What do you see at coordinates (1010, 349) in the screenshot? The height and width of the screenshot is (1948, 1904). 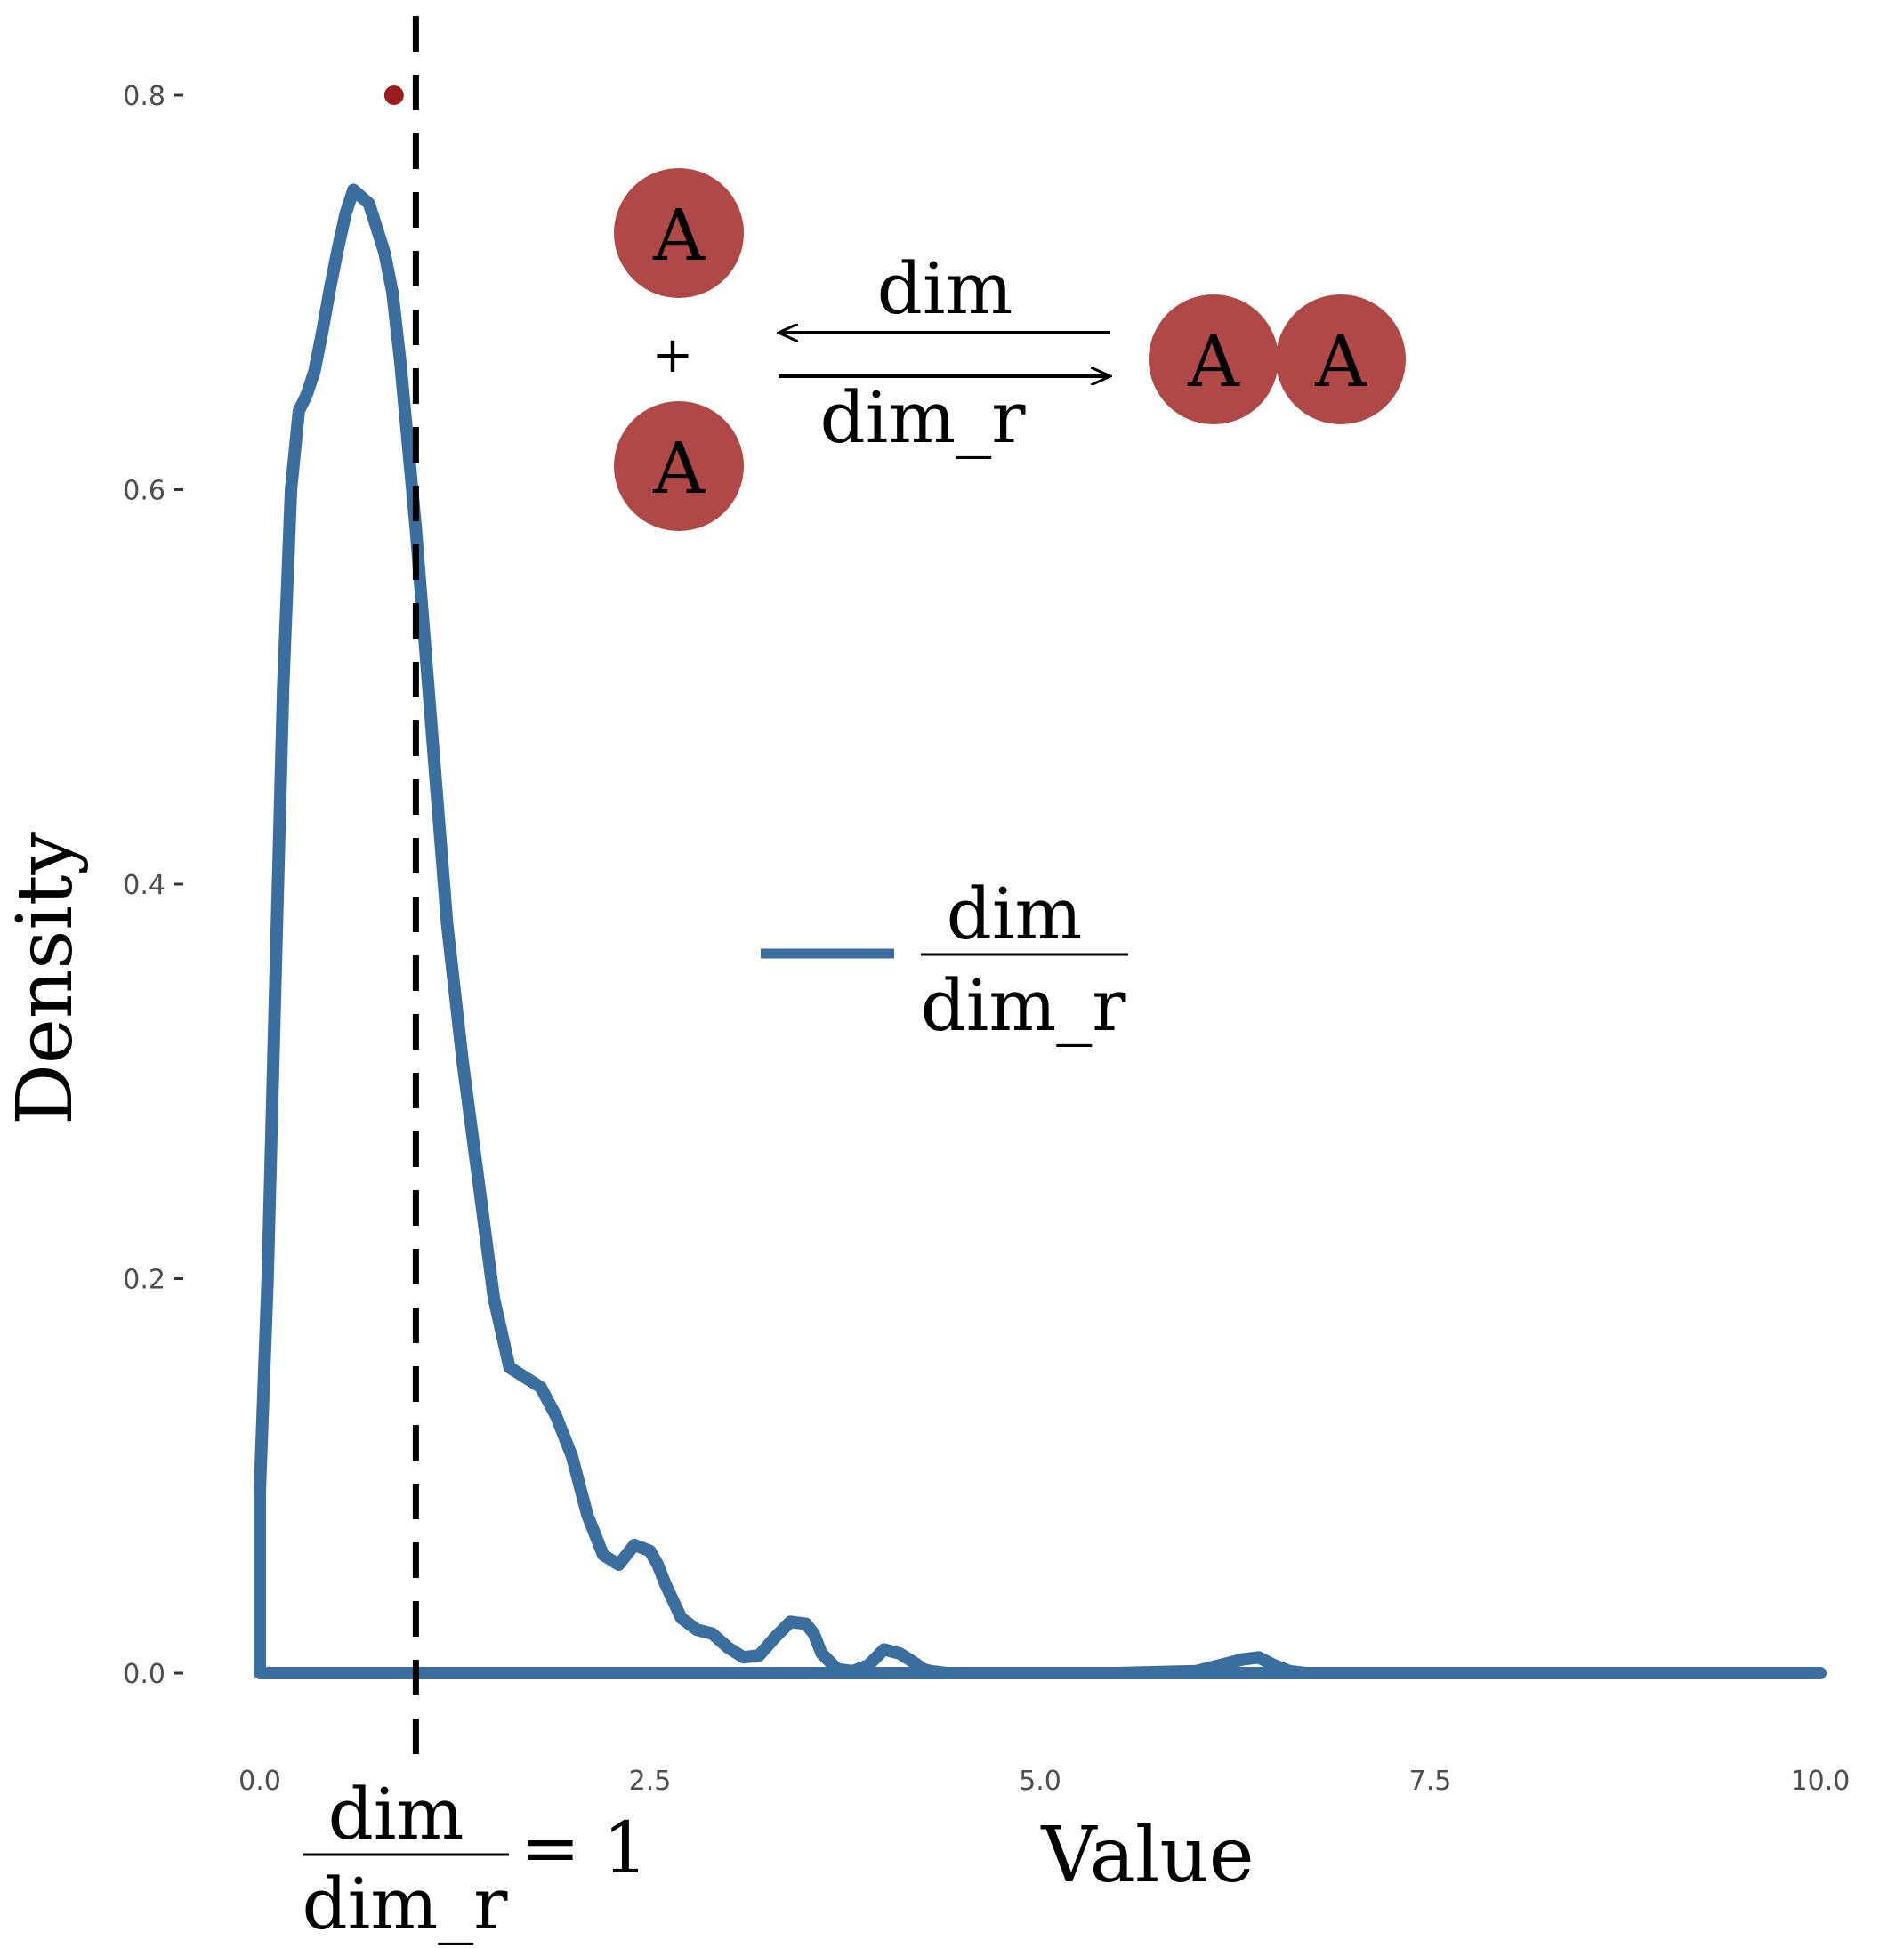 I see `reaction-scheme: A + A dim dim_r A A` at bounding box center [1010, 349].